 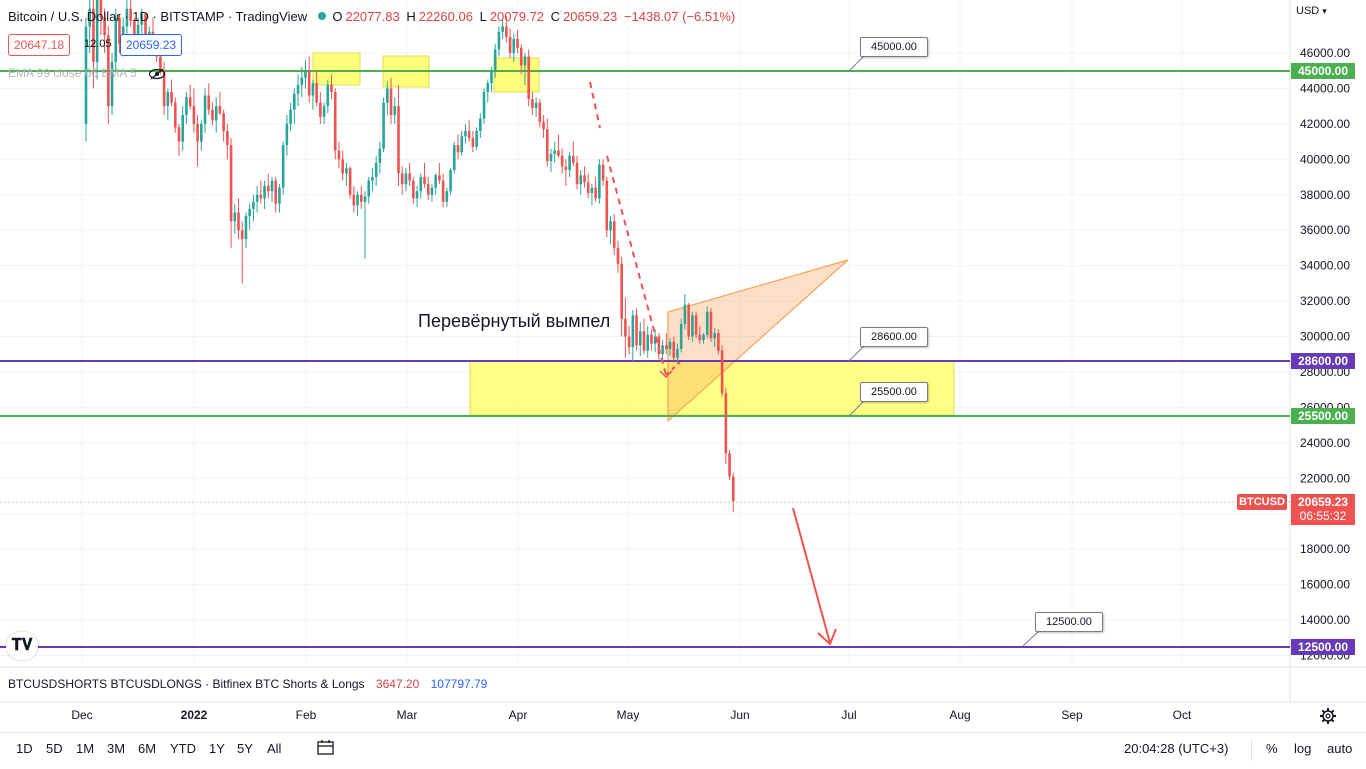 I want to click on bid-button: 20647.18, so click(x=39, y=45).